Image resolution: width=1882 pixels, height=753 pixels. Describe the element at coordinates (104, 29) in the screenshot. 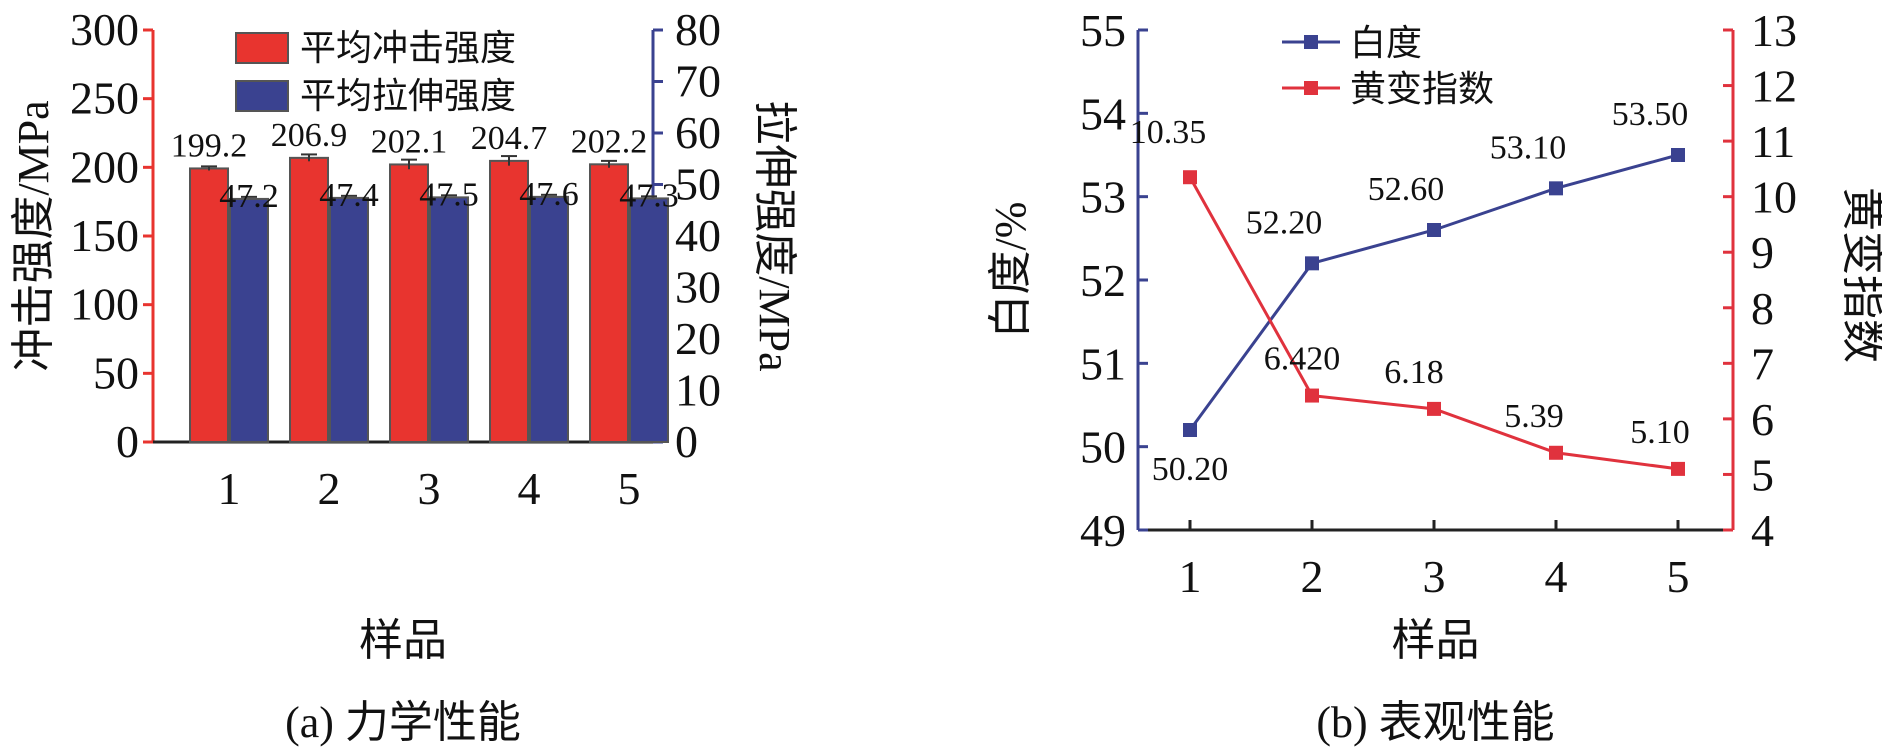

I see `left-y-tick-label: 300` at that location.